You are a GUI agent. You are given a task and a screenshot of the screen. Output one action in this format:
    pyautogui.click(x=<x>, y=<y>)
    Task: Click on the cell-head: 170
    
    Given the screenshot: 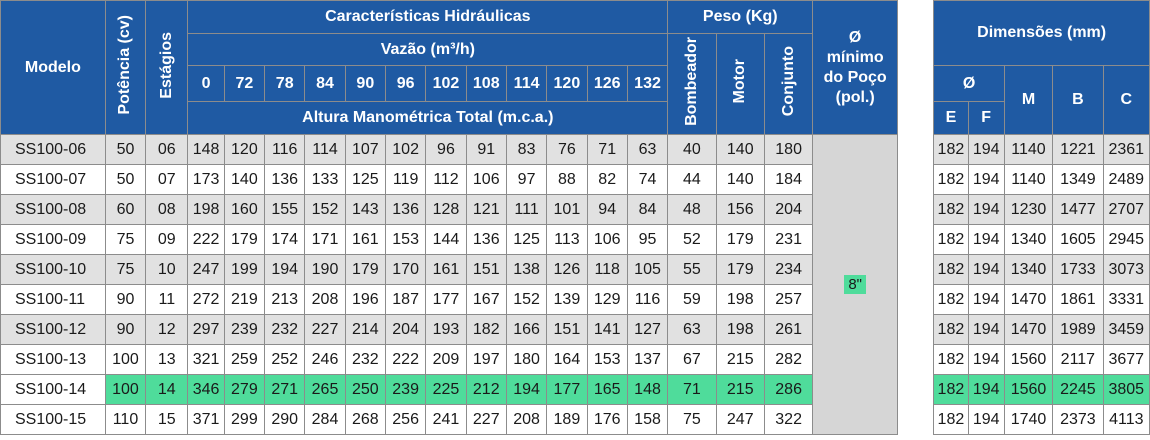 What is the action you would take?
    pyautogui.click(x=405, y=269)
    